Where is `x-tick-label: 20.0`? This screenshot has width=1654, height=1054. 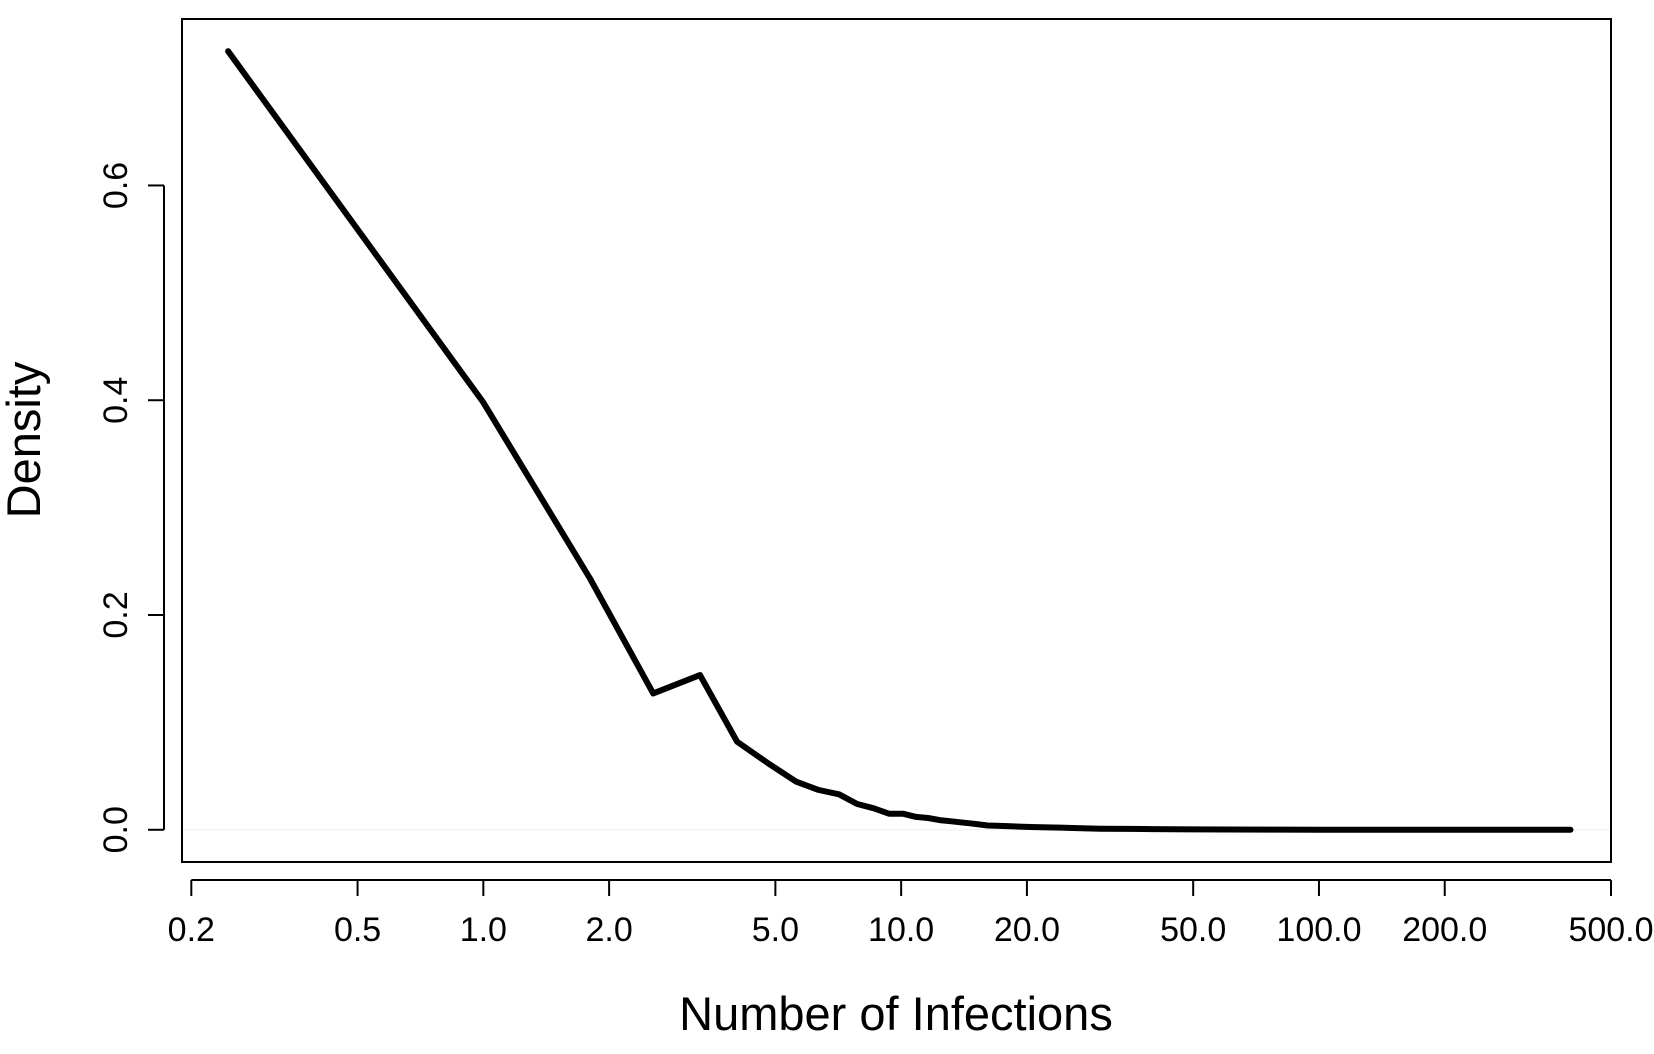
x-tick-label: 20.0 is located at coordinates (1027, 930).